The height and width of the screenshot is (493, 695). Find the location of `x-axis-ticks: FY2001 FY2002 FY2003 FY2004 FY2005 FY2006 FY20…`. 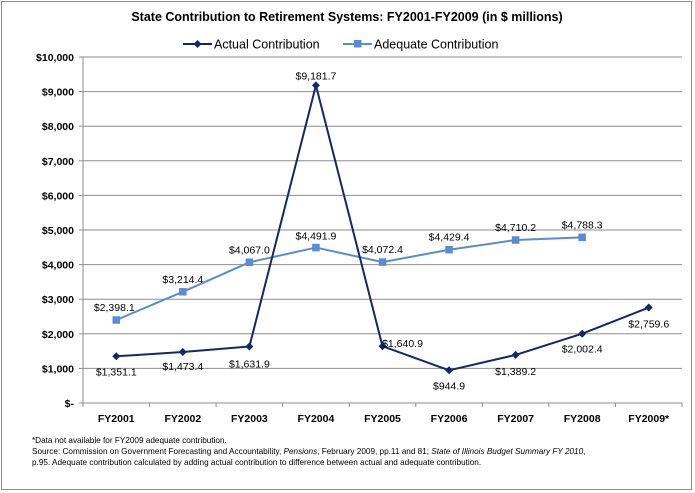

x-axis-ticks: FY2001 FY2002 FY2003 FY2004 FY2005 FY2006 FY20… is located at coordinates (382, 414).